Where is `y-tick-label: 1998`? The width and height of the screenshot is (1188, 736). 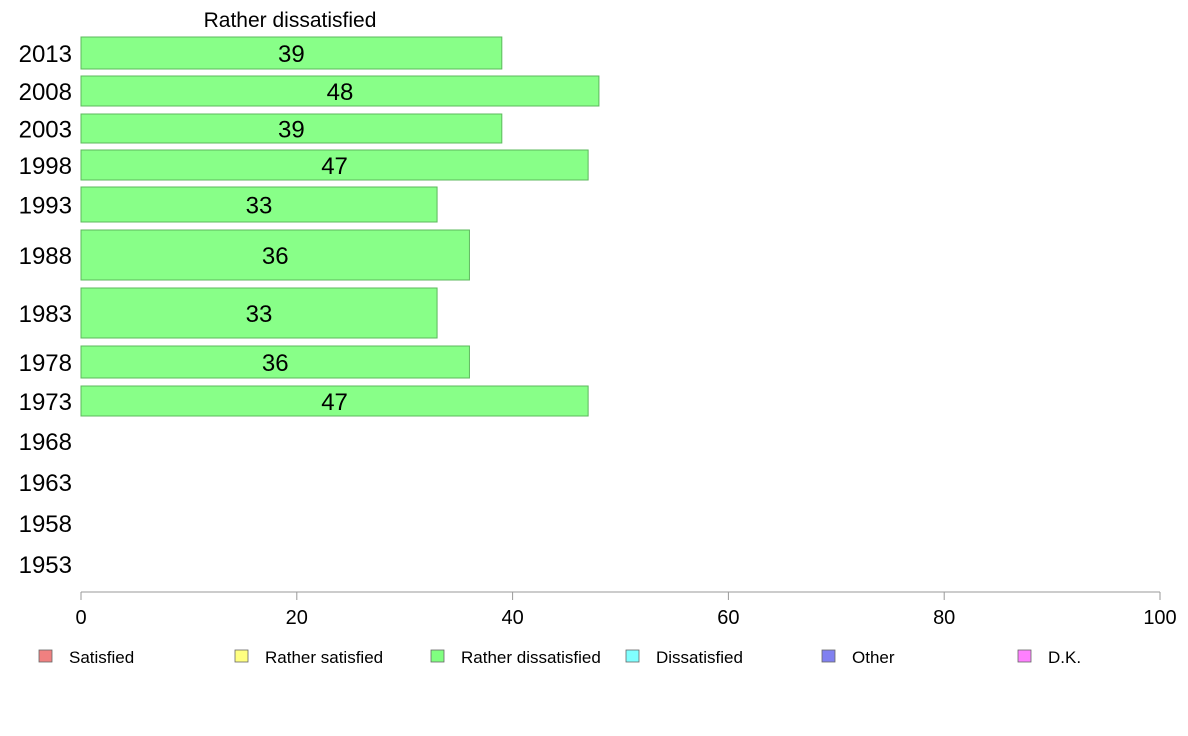 y-tick-label: 1998 is located at coordinates (45, 166).